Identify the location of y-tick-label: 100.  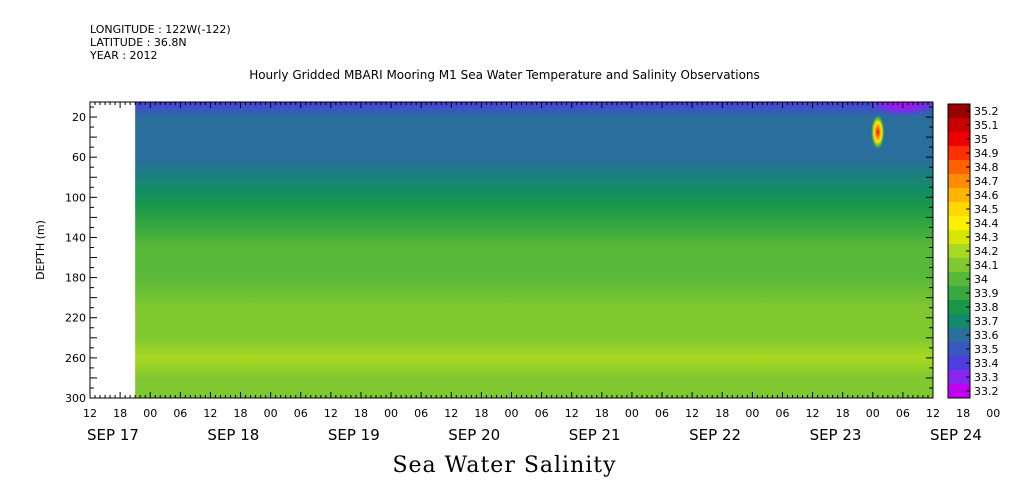
(75, 197).